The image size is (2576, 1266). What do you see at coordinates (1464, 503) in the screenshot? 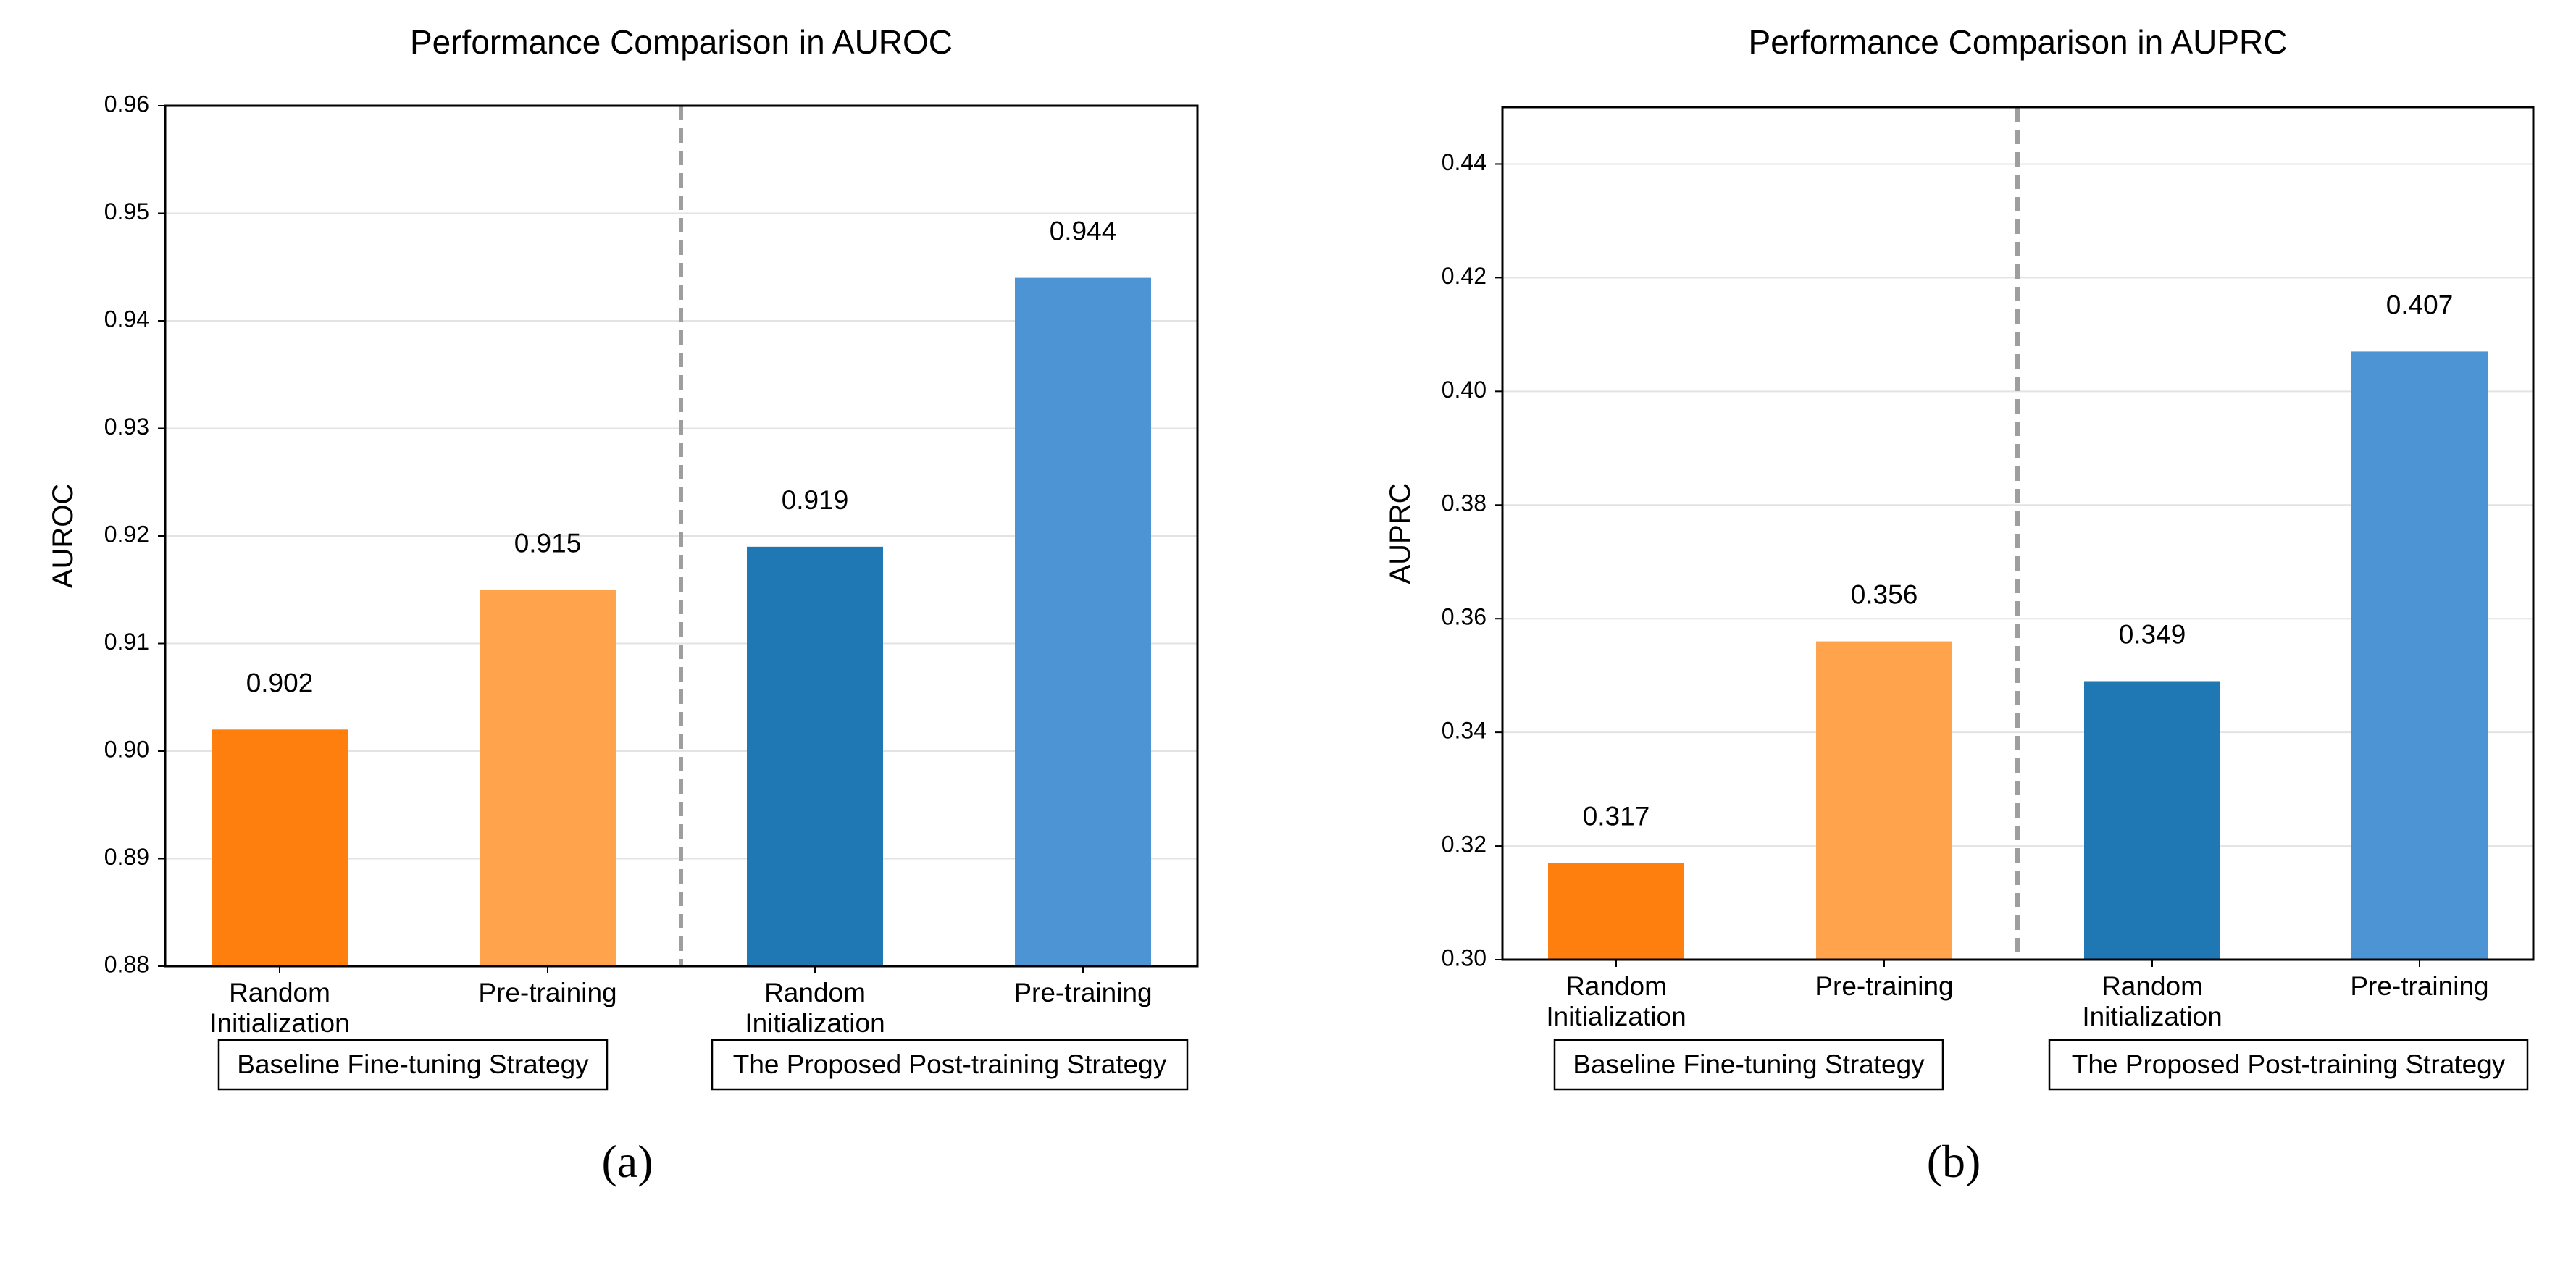
I see `y-tick-label: 0.38` at bounding box center [1464, 503].